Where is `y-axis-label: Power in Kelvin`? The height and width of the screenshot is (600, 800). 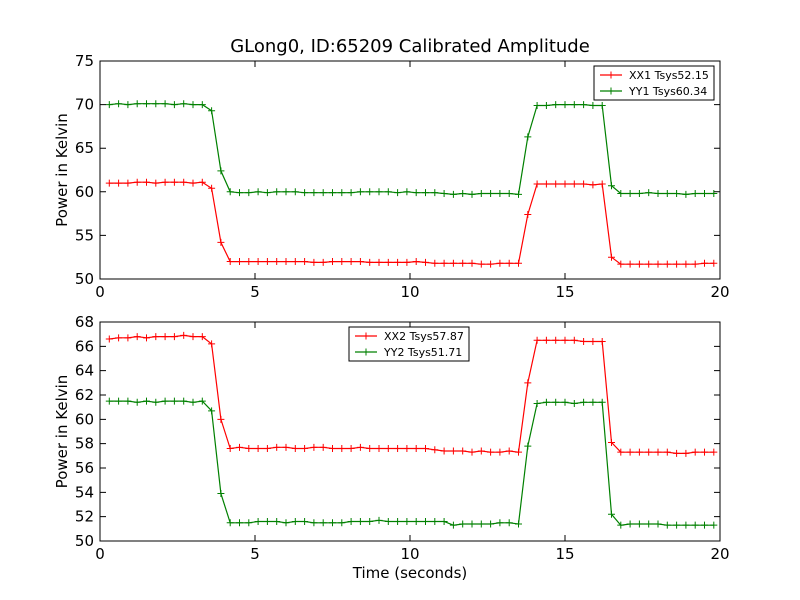 y-axis-label: Power in Kelvin is located at coordinates (62, 432).